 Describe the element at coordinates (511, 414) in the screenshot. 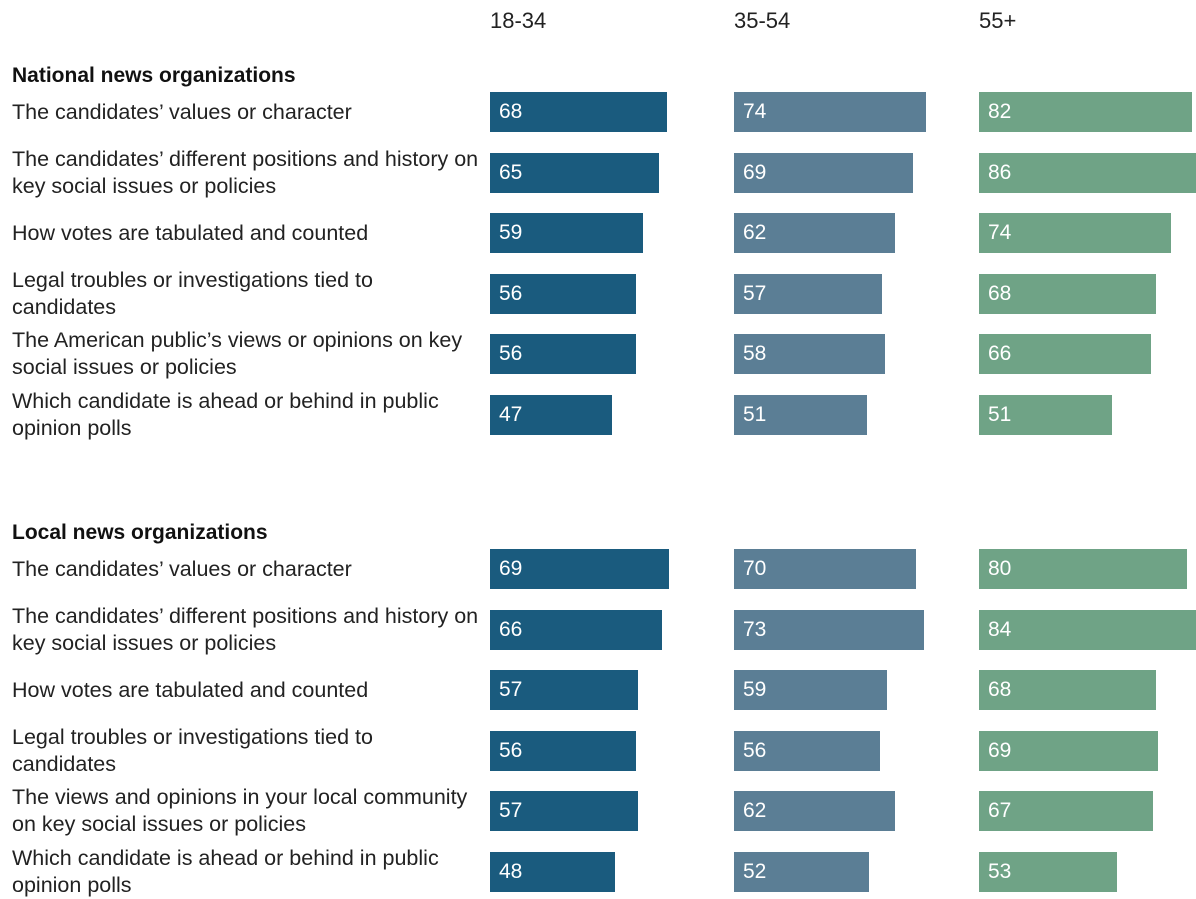

I see `bar-value-label: 47` at that location.